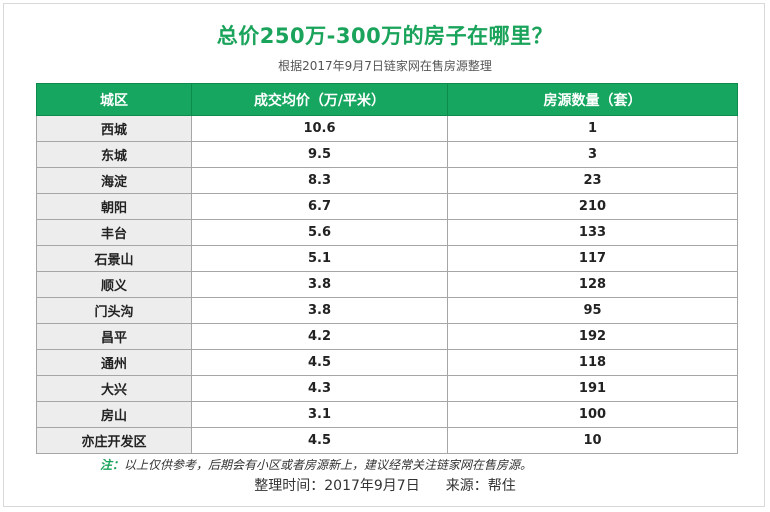  Describe the element at coordinates (592, 336) in the screenshot. I see `cell-listing-count: 192` at that location.